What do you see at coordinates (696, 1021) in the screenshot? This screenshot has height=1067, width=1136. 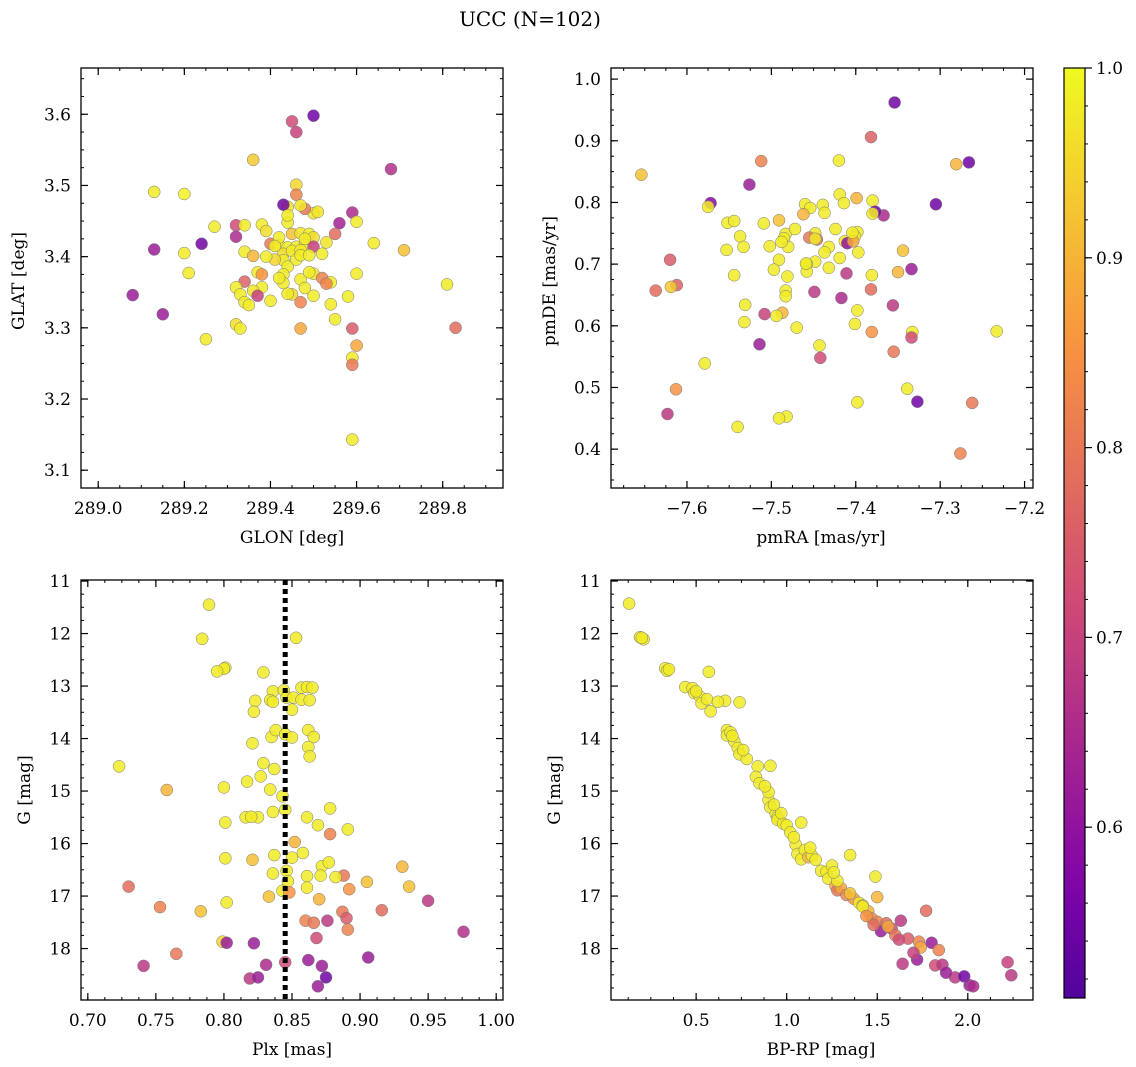 I see `x-tick-label: 0.5` at bounding box center [696, 1021].